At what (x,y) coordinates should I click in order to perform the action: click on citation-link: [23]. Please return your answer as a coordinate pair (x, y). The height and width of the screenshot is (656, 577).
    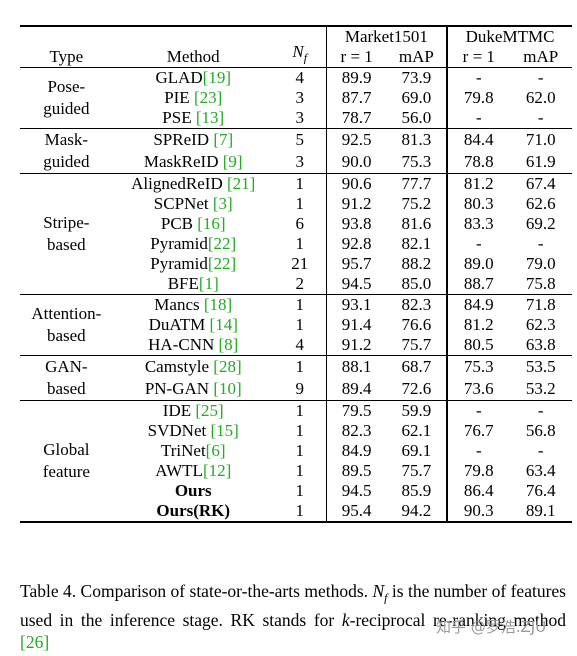
    Looking at the image, I should click on (208, 97).